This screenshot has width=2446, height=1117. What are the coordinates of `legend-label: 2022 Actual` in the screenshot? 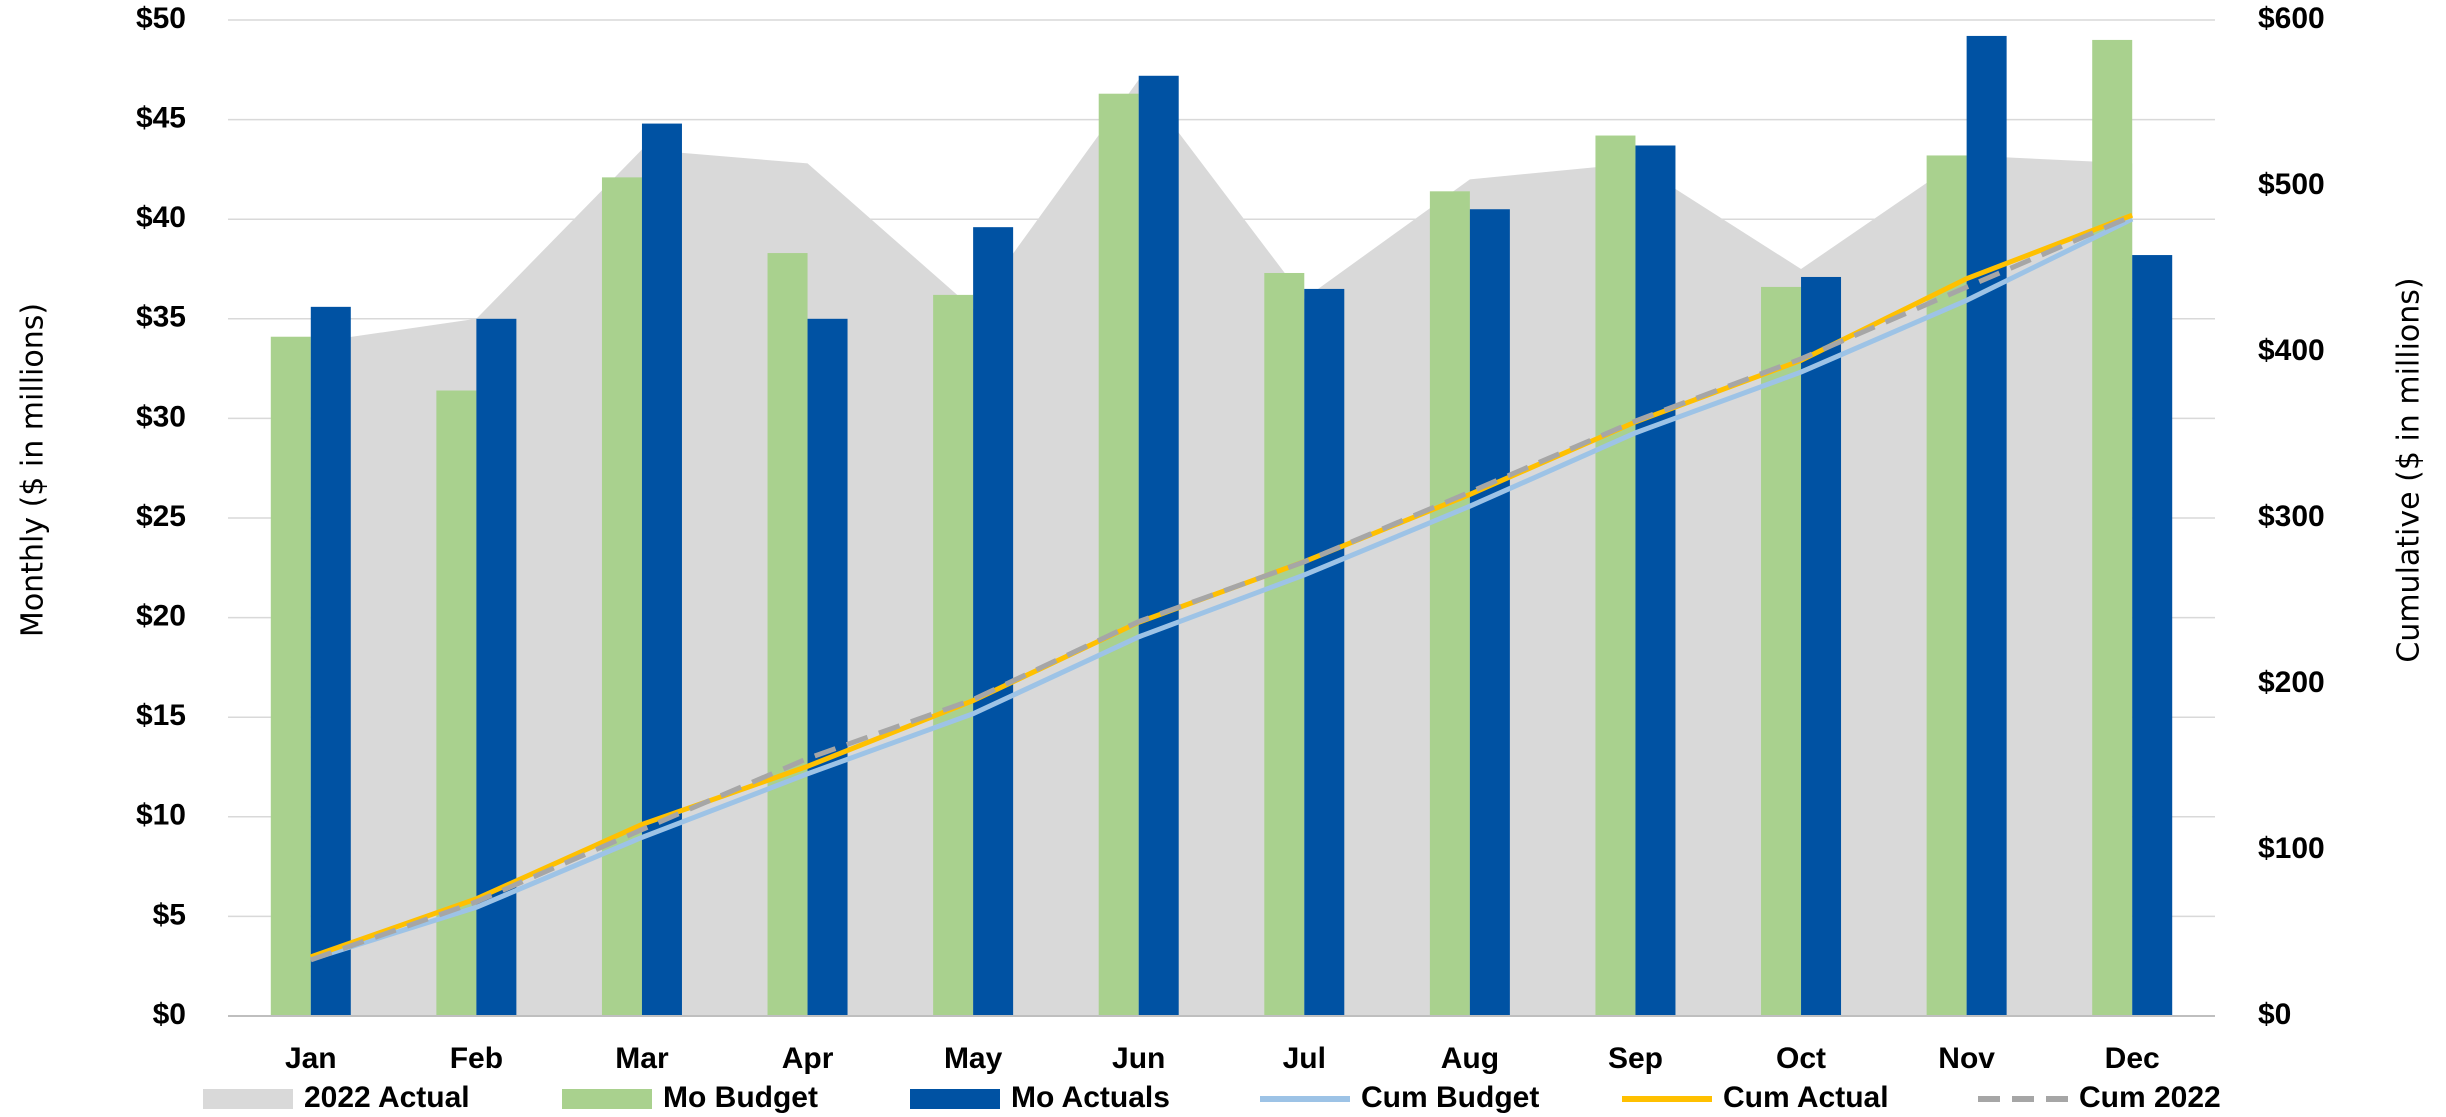 It's located at (387, 1097).